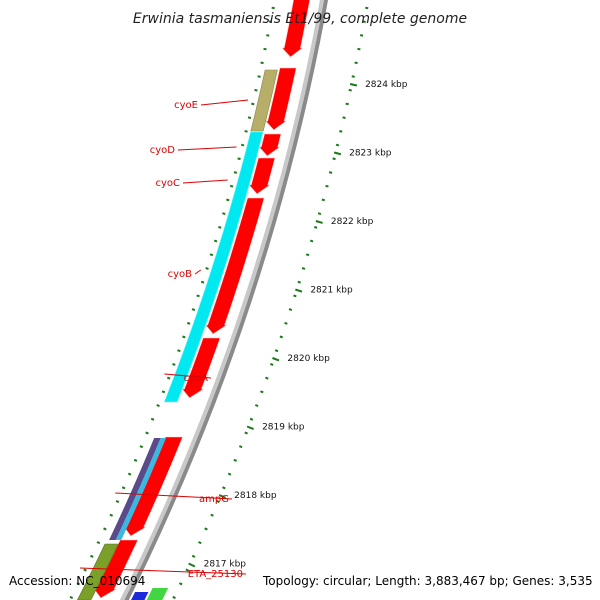 The image size is (600, 600). What do you see at coordinates (205, 181) in the screenshot?
I see `cyoC-leader-line` at bounding box center [205, 181].